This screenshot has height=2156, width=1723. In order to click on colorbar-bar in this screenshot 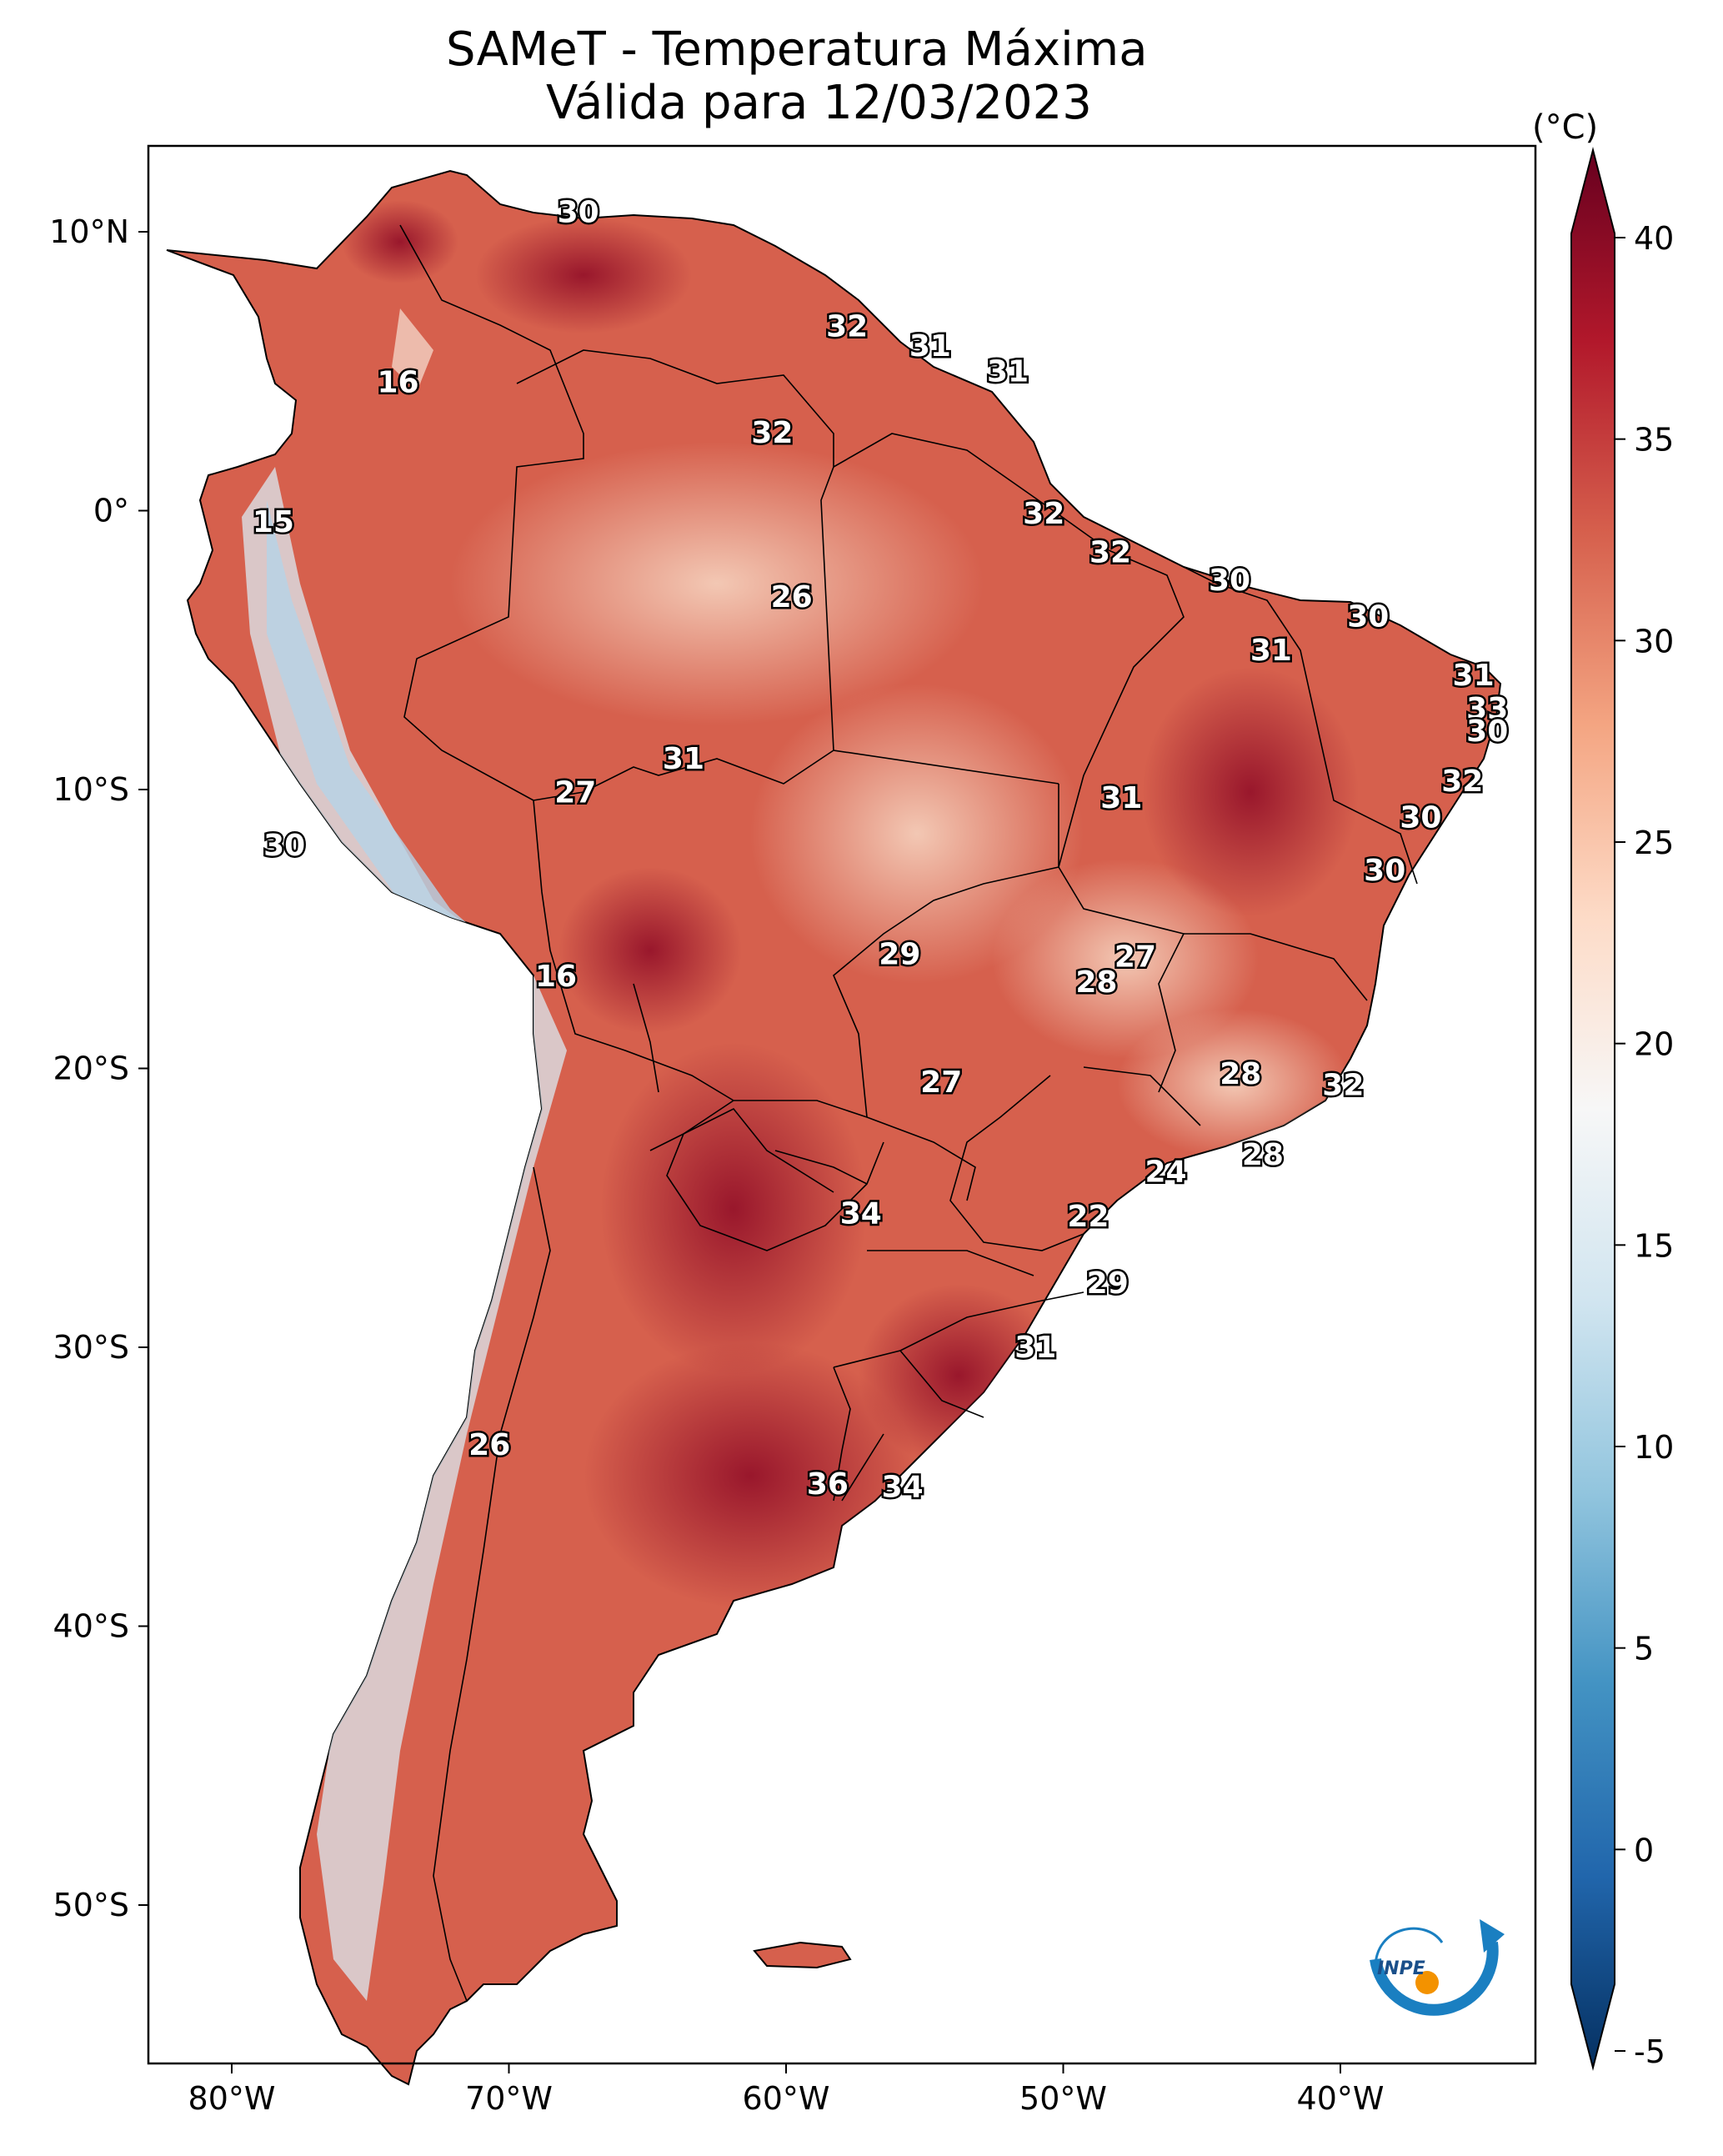, I will do `click(1592, 1109)`.